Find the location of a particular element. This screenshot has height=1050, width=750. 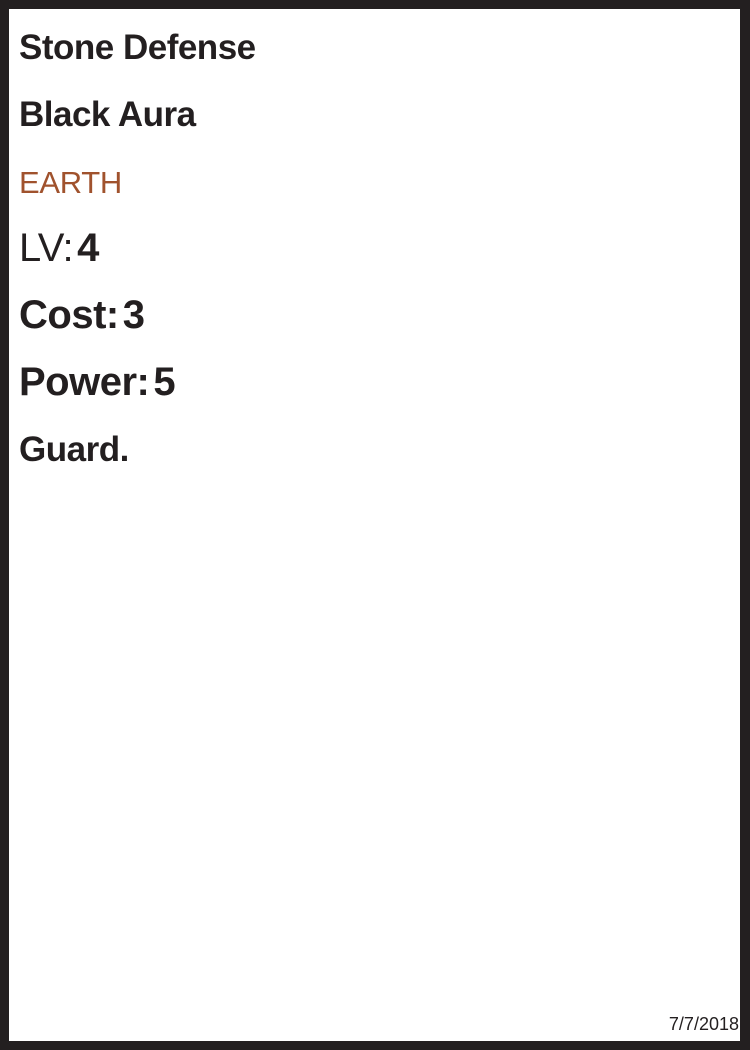

power-value: 5 is located at coordinates (164, 382).